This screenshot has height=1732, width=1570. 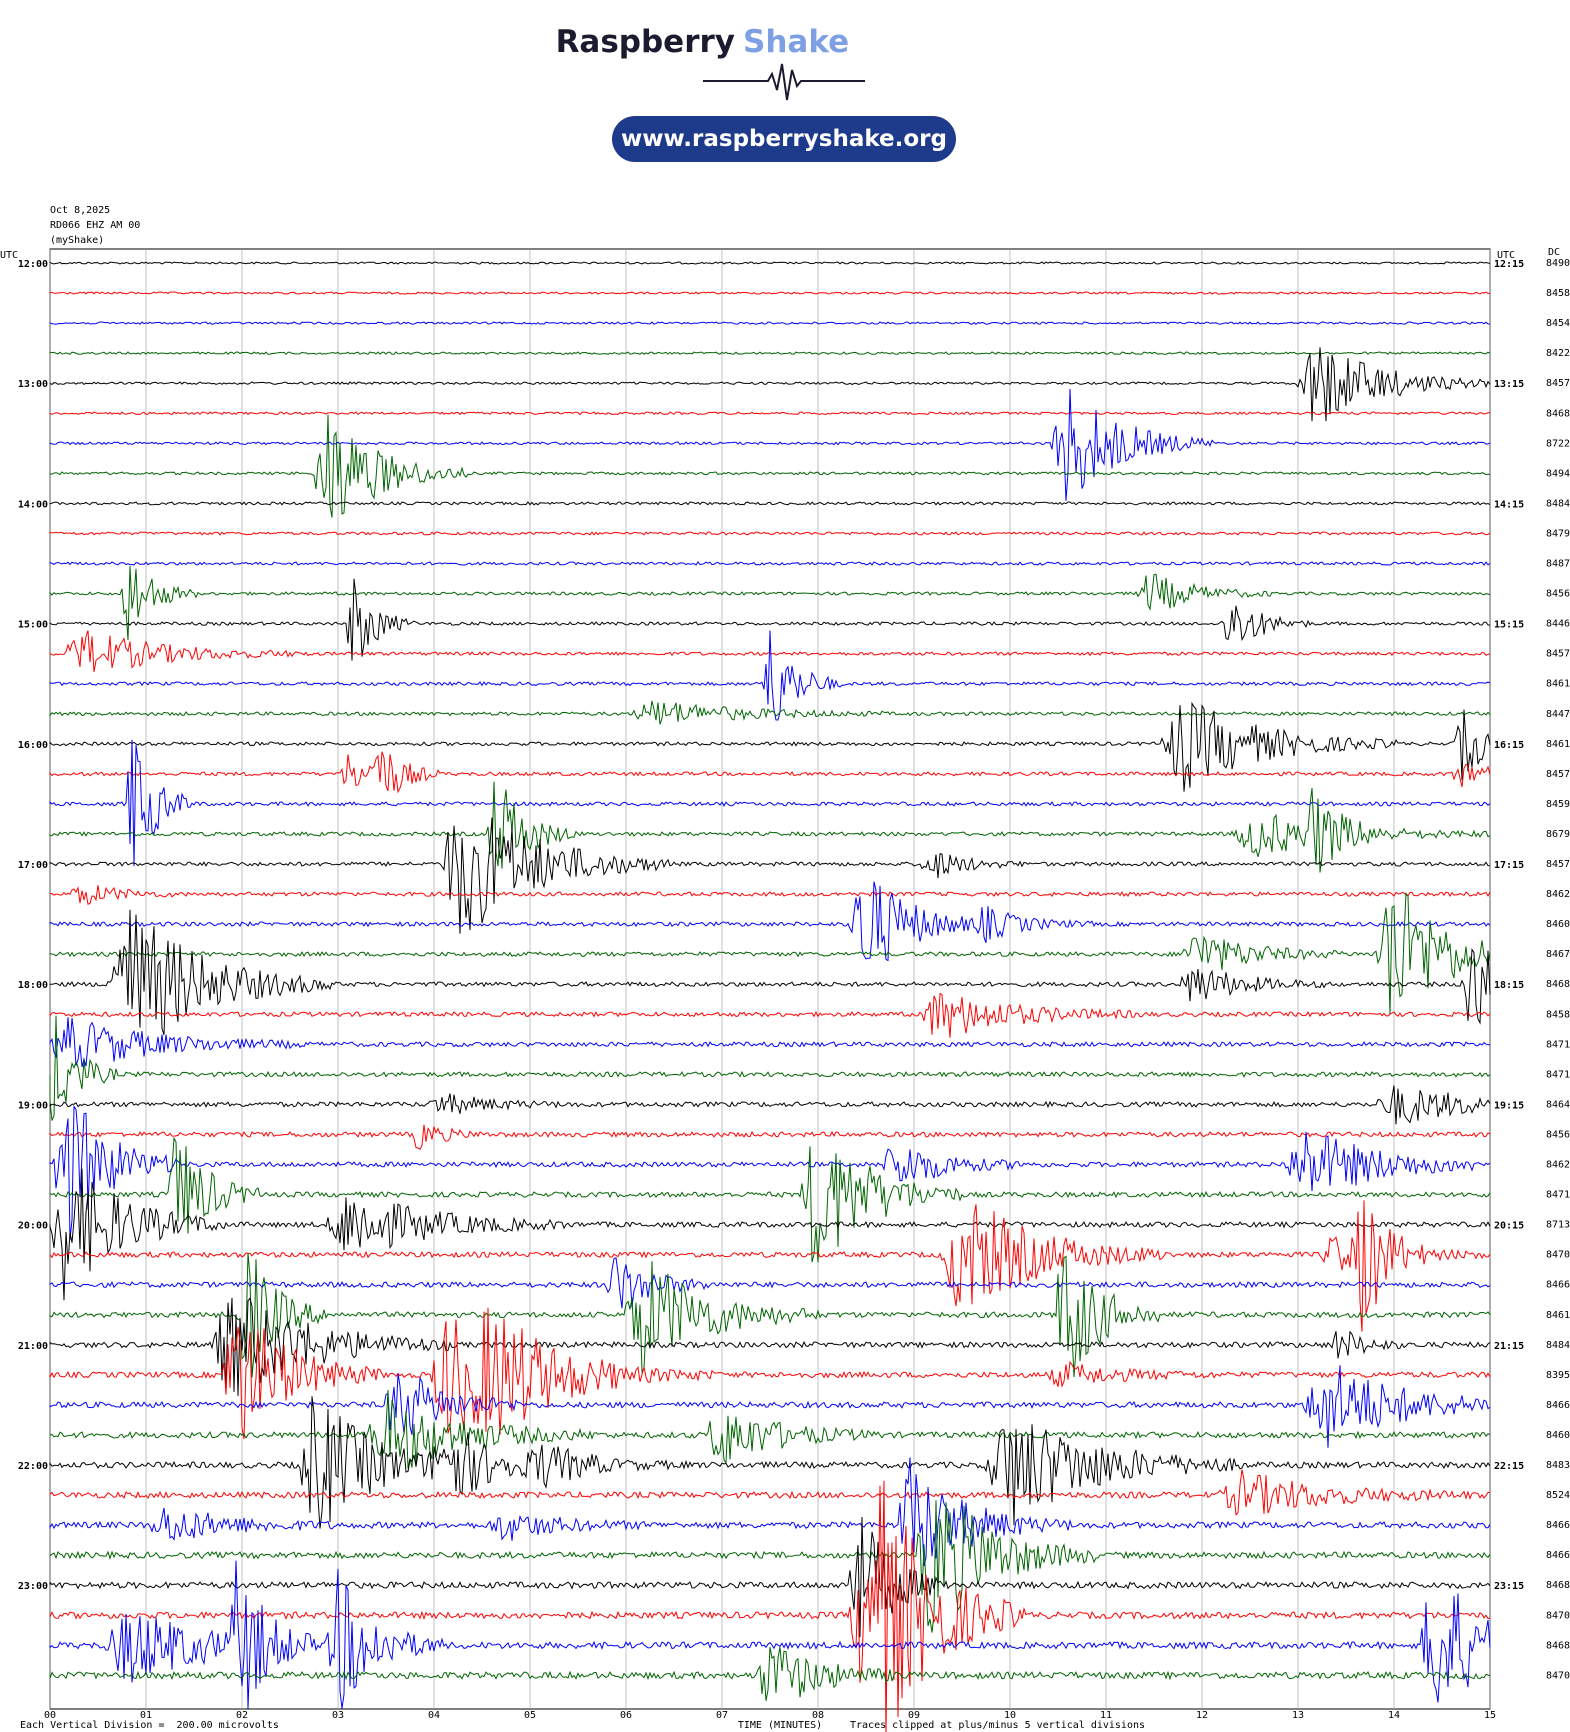 I want to click on time-label: 21:00, so click(x=33, y=1346).